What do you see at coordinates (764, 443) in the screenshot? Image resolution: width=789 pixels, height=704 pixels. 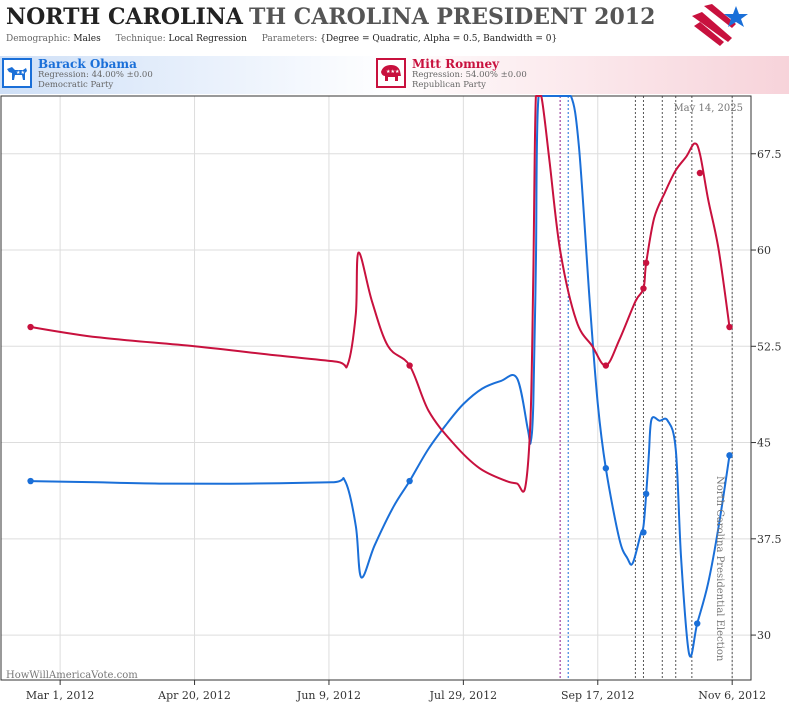 I see `y-tick-label: 45` at bounding box center [764, 443].